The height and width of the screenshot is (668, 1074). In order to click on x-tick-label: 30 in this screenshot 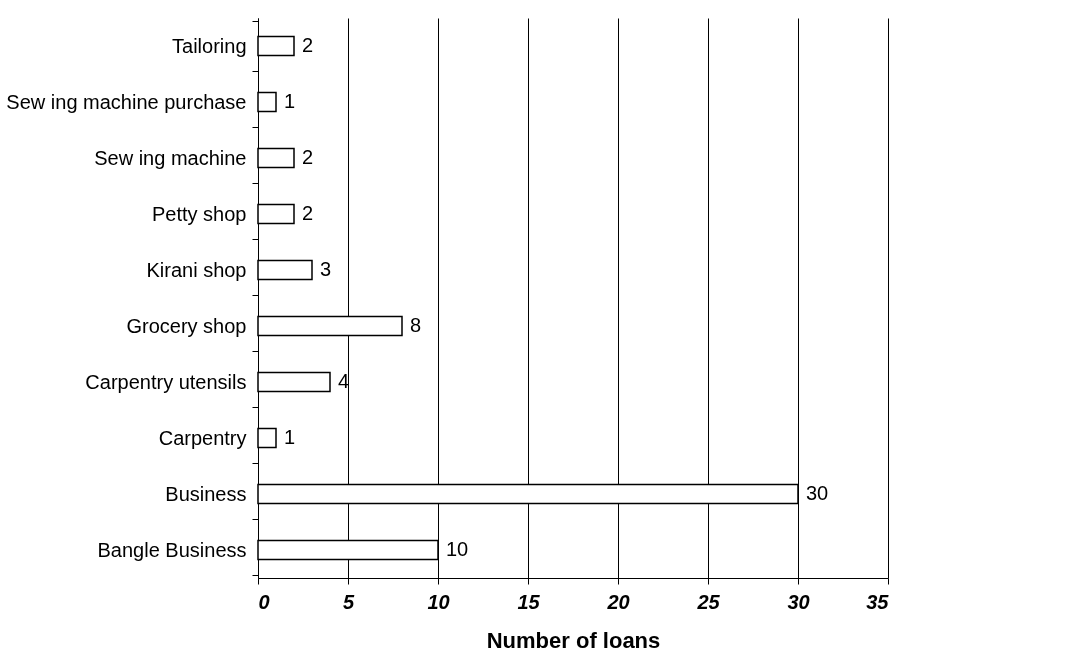, I will do `click(798, 601)`.